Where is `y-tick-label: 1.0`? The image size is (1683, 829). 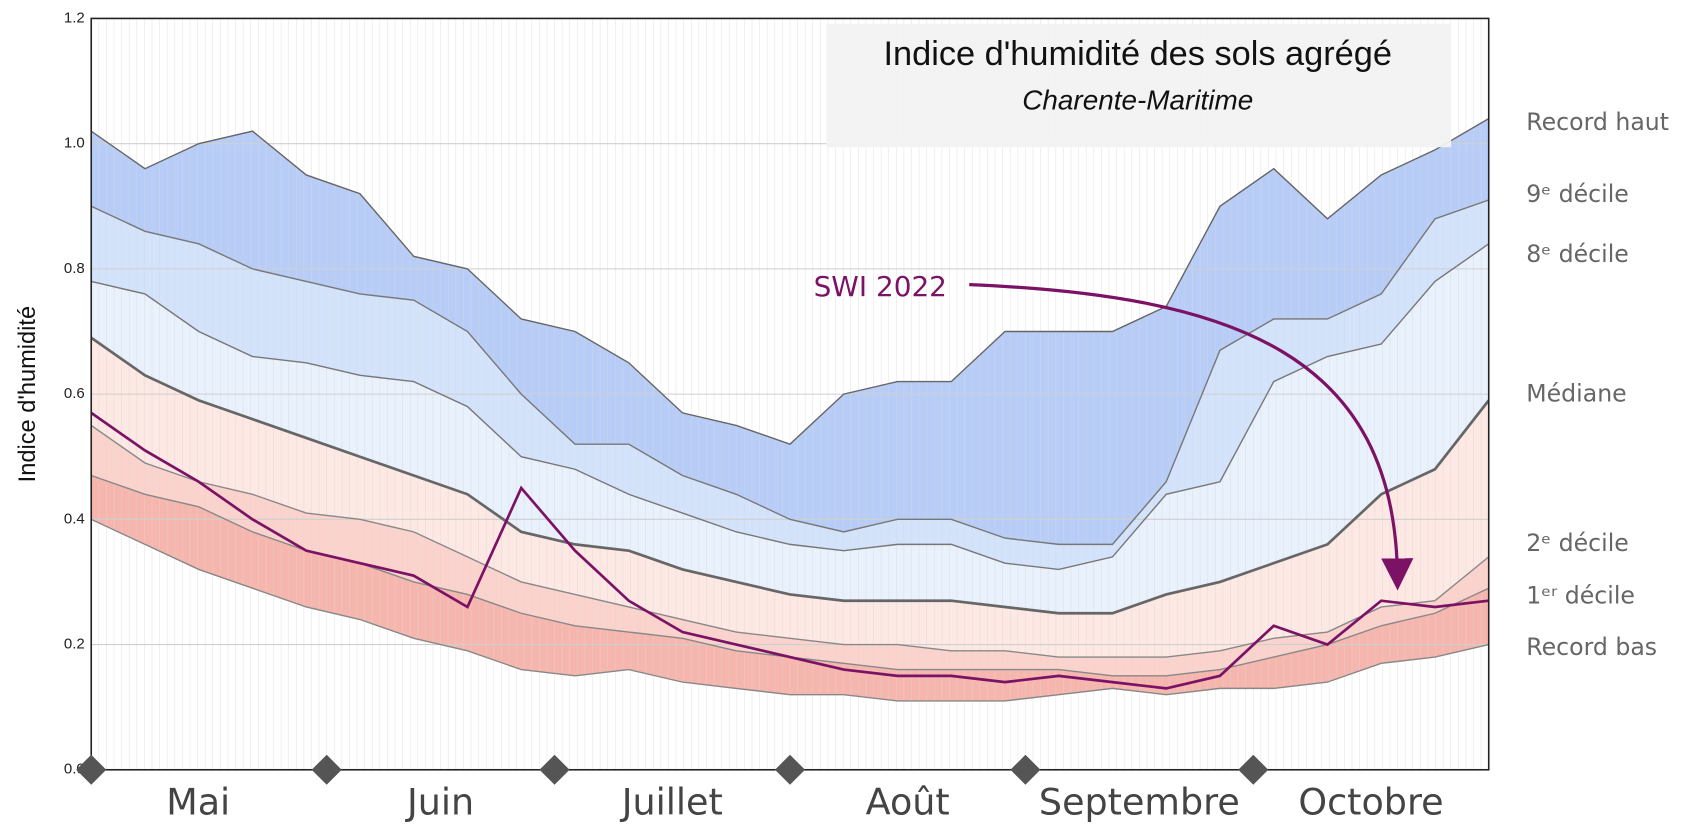
y-tick-label: 1.0 is located at coordinates (74, 143).